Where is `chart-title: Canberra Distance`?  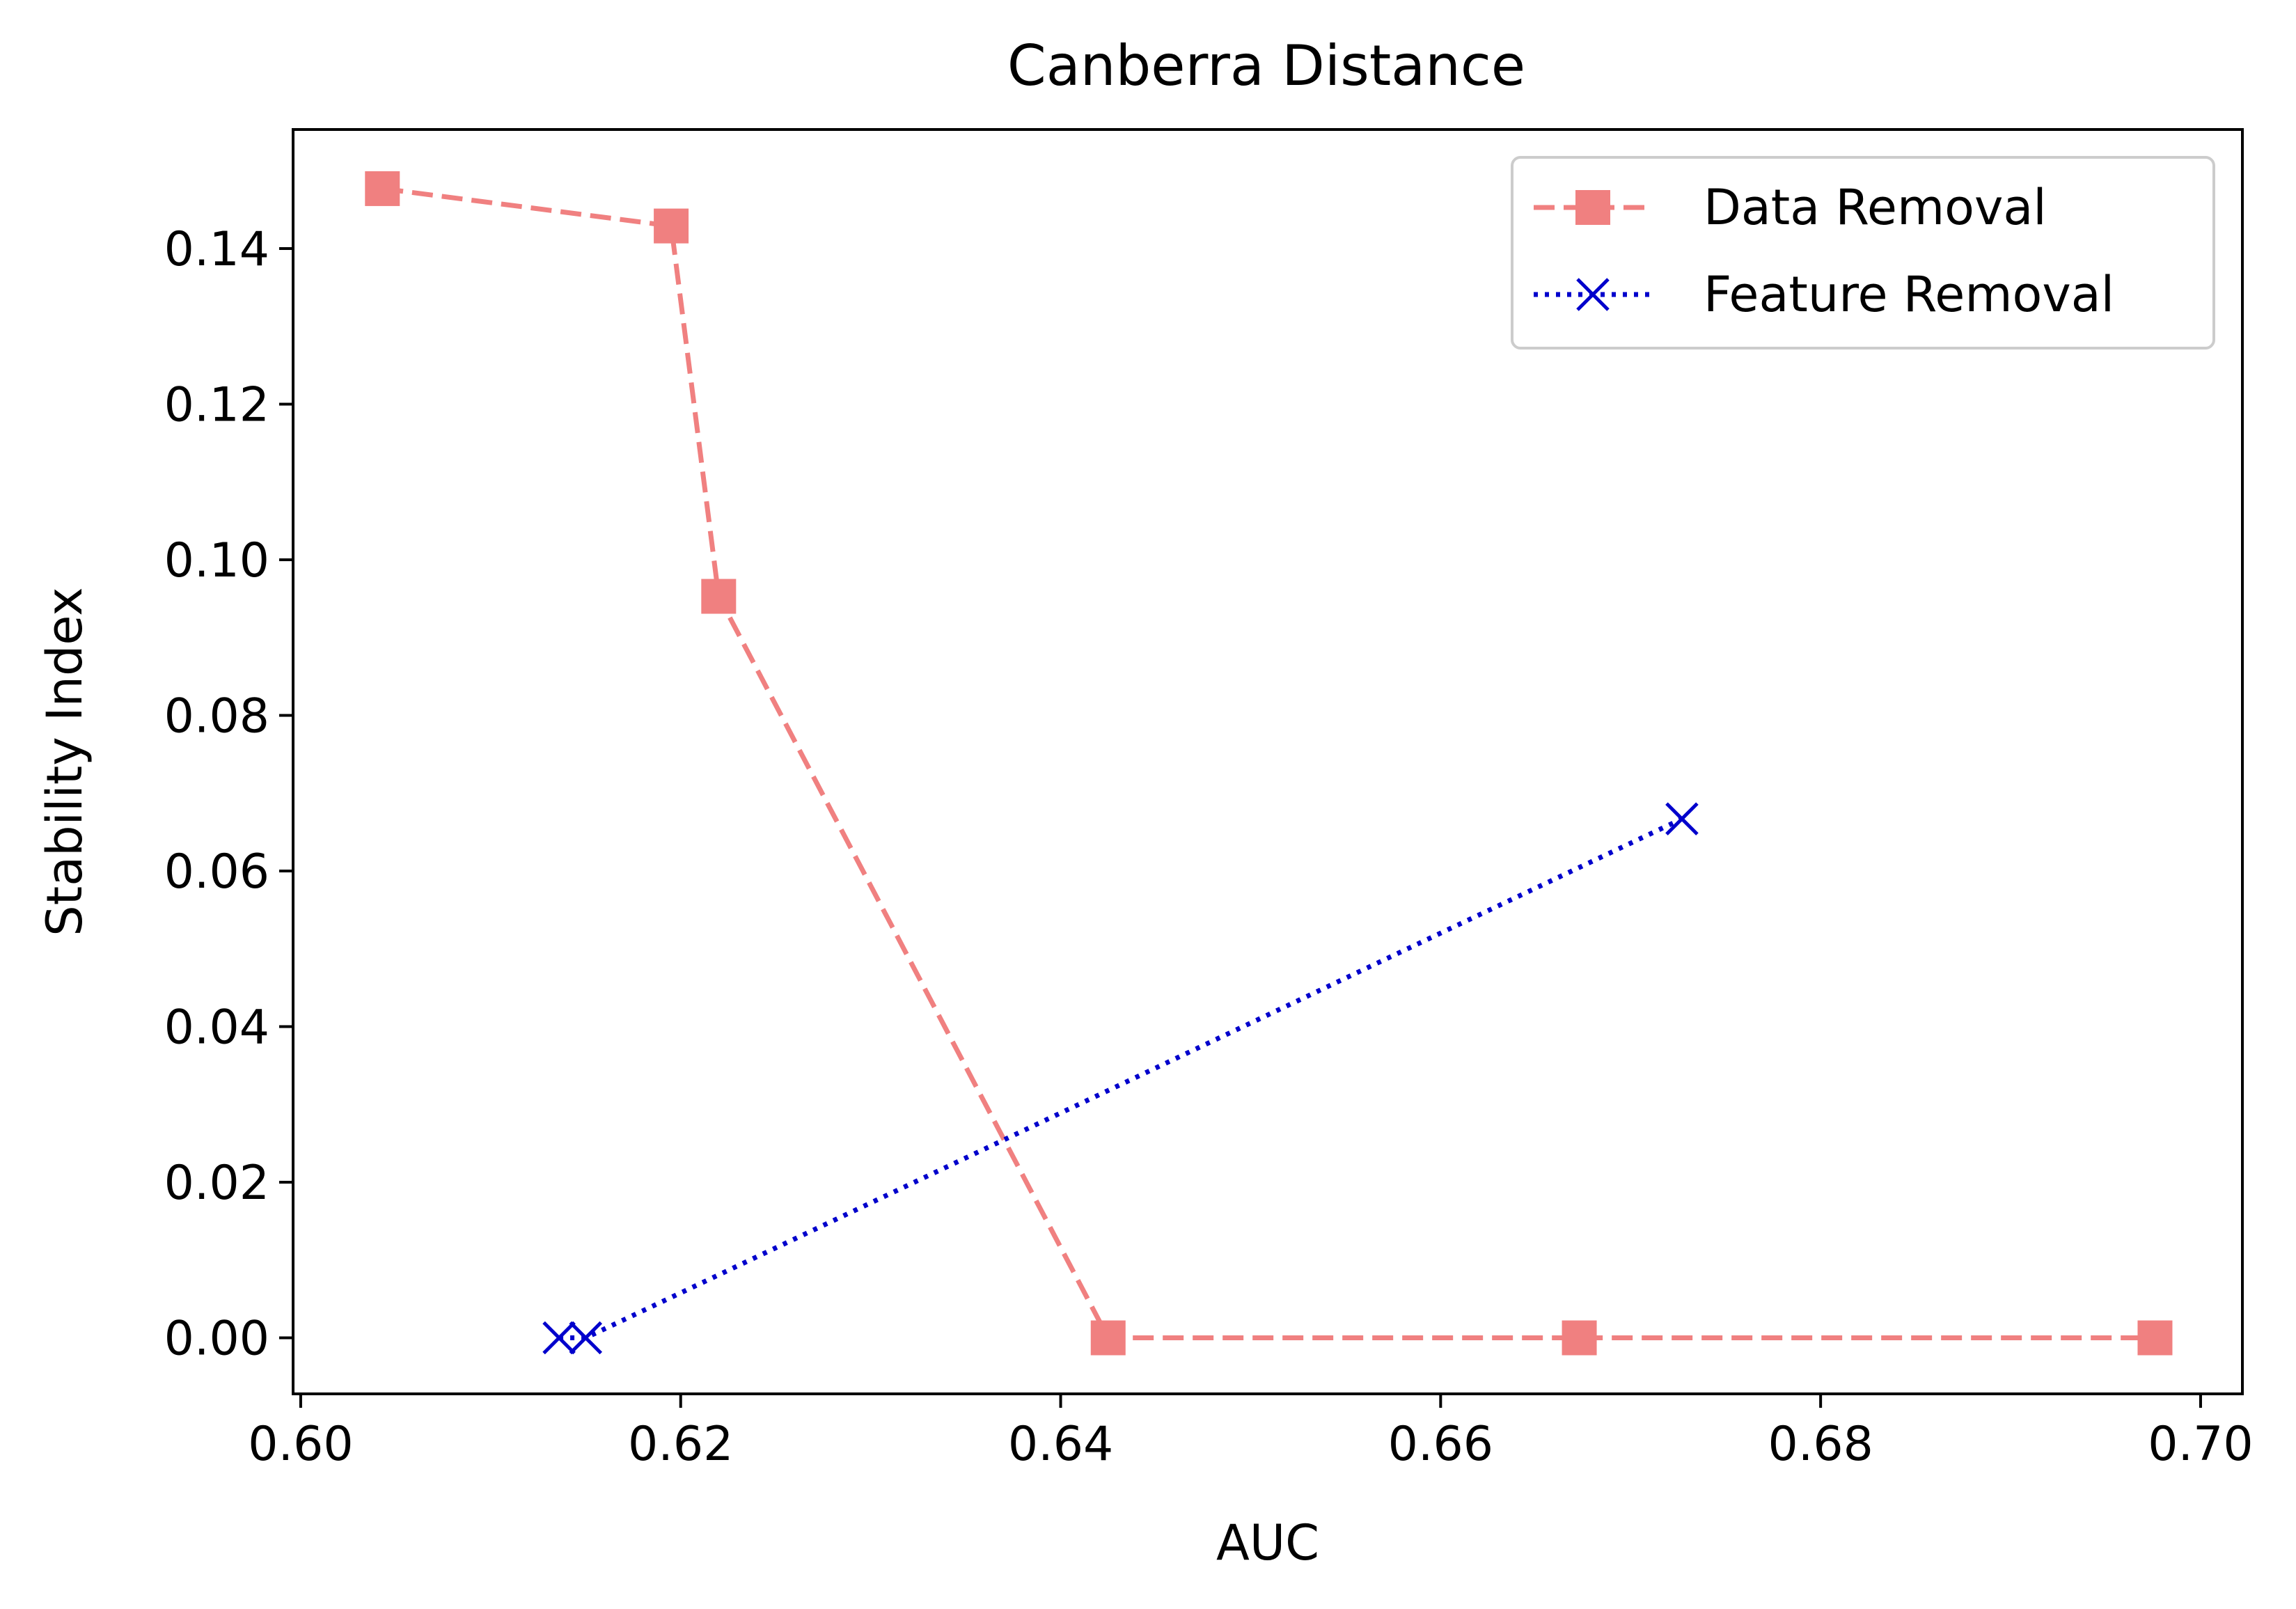 chart-title: Canberra Distance is located at coordinates (1266, 65).